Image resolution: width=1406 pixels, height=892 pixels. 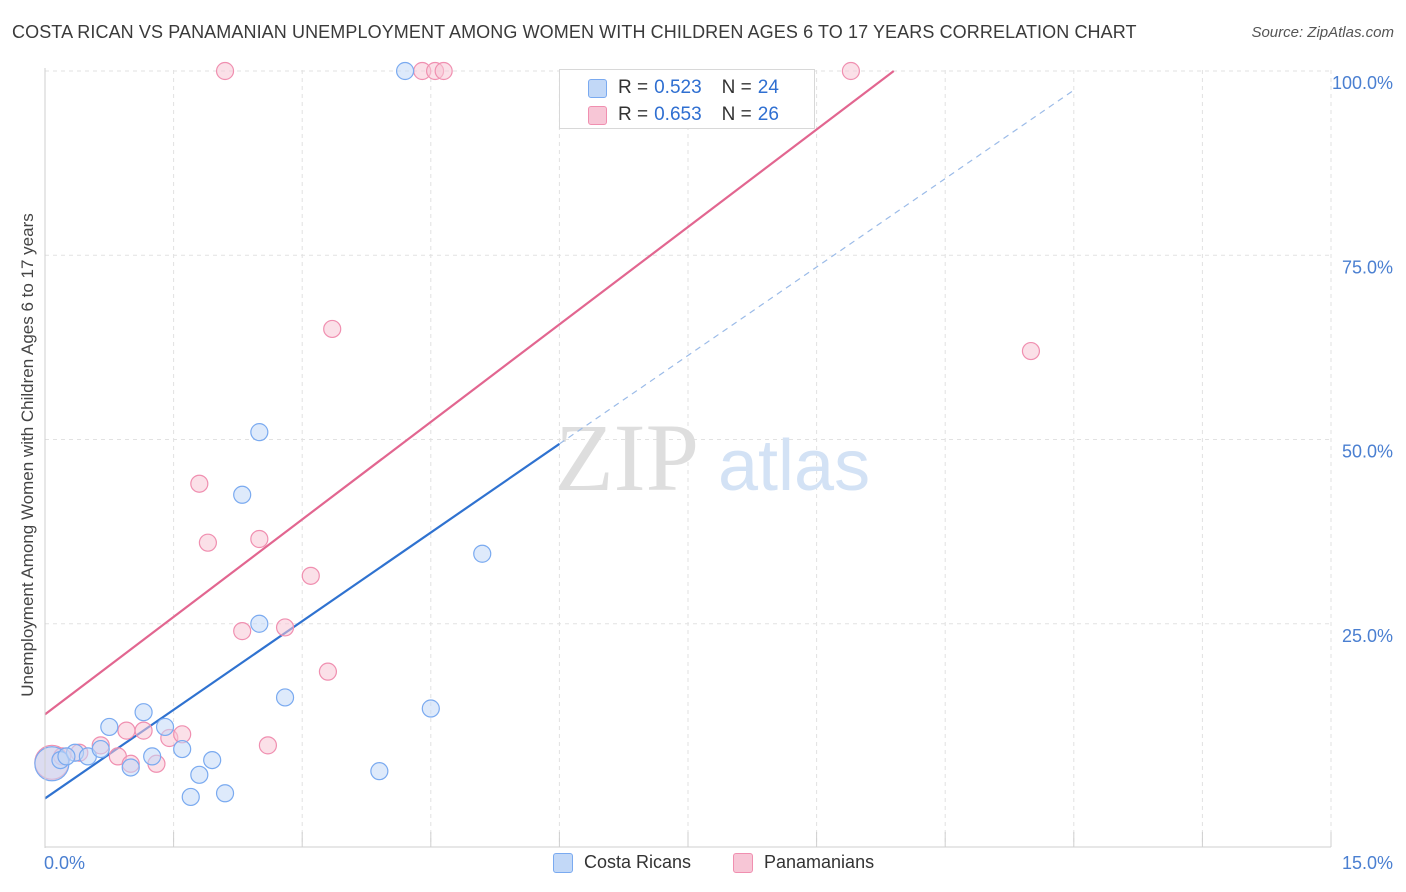 What do you see at coordinates (64, 863) in the screenshot?
I see `x-tick-label: 0.0%` at bounding box center [64, 863].